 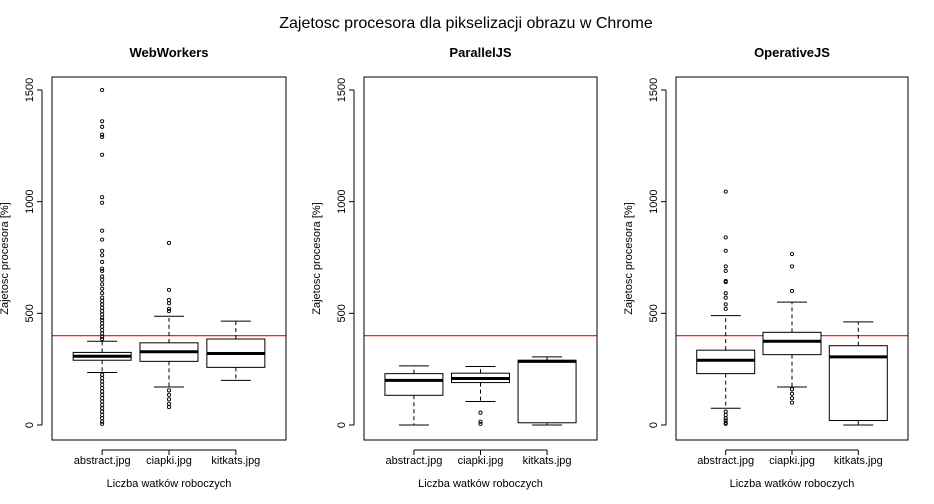 What do you see at coordinates (480, 52) in the screenshot?
I see `panel-title: ParallelJS` at bounding box center [480, 52].